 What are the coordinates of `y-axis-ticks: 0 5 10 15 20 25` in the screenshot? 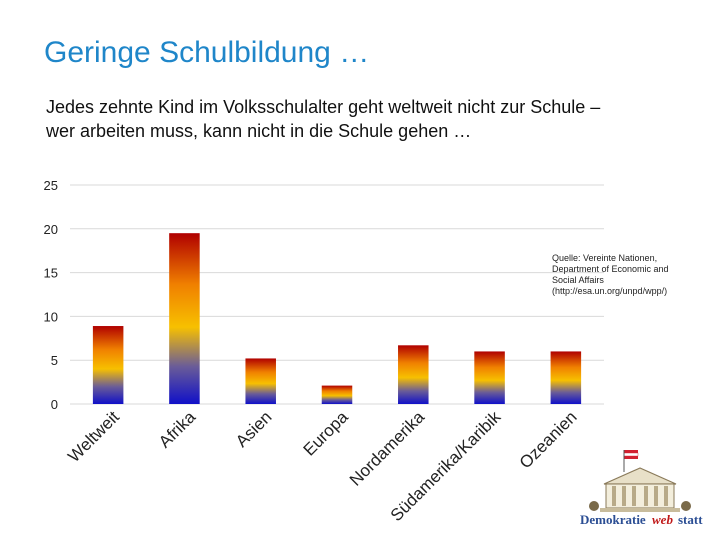 It's located at (51, 295).